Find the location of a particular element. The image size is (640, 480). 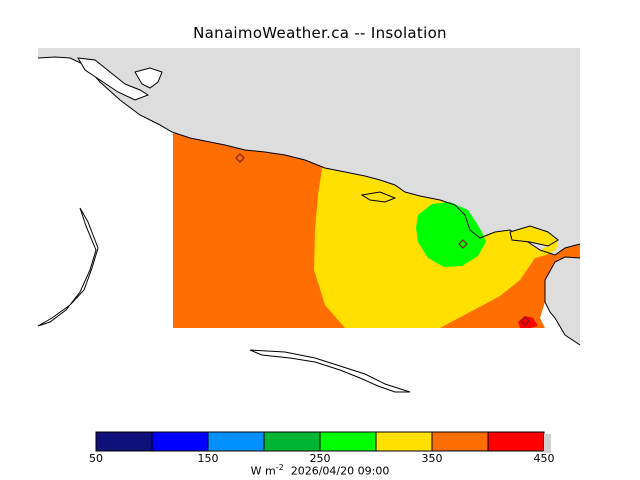

west-water is located at coordinates (105, 230).